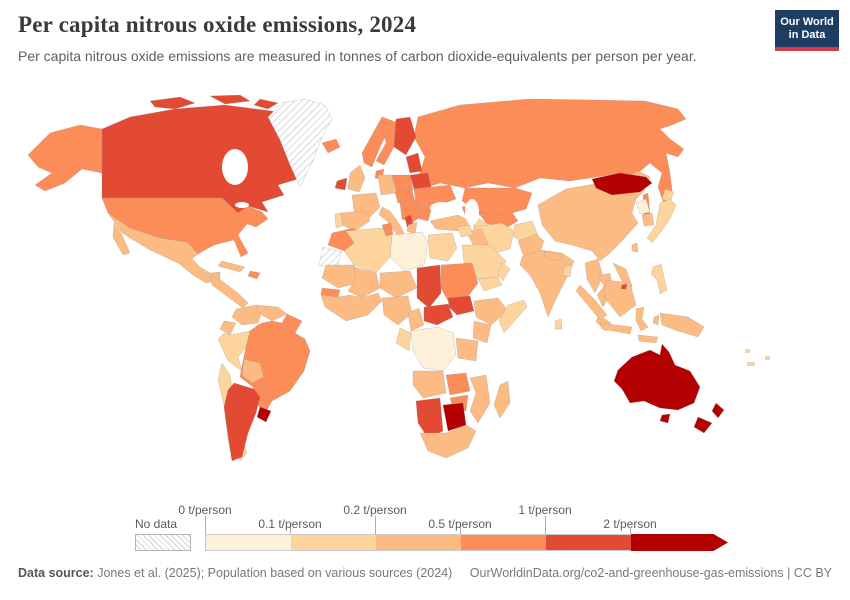  What do you see at coordinates (461, 305) in the screenshot?
I see `country-south-sudan` at bounding box center [461, 305].